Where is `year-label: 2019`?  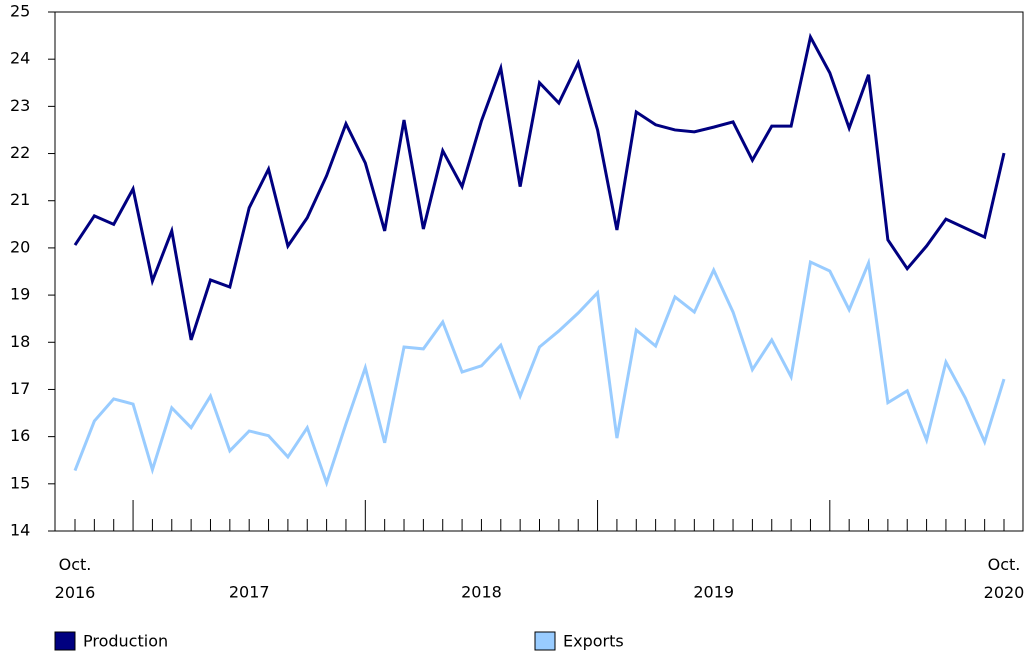
year-label: 2019 is located at coordinates (713, 592).